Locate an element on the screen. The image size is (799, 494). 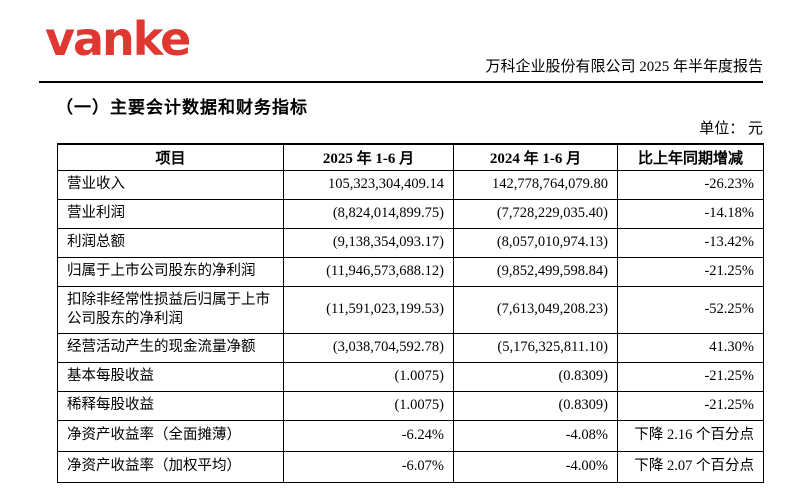
header-divider-line is located at coordinates (401, 82).